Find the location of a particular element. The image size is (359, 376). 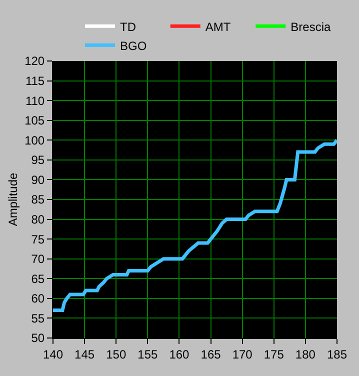

y-tick-label: 120 is located at coordinates (34, 61).